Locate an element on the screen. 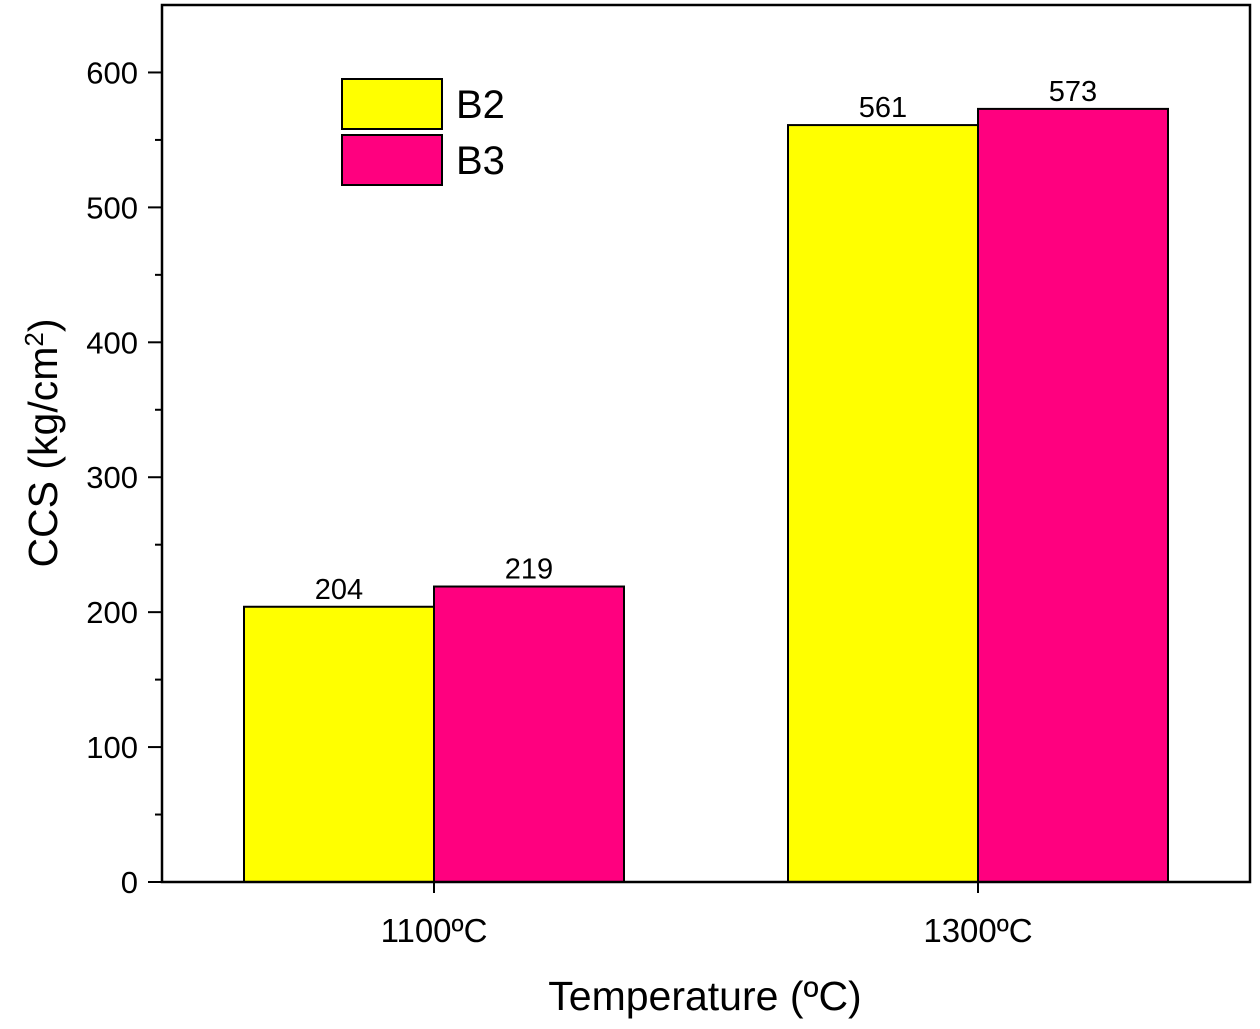  data-label-b2-2: 561 is located at coordinates (883, 108).